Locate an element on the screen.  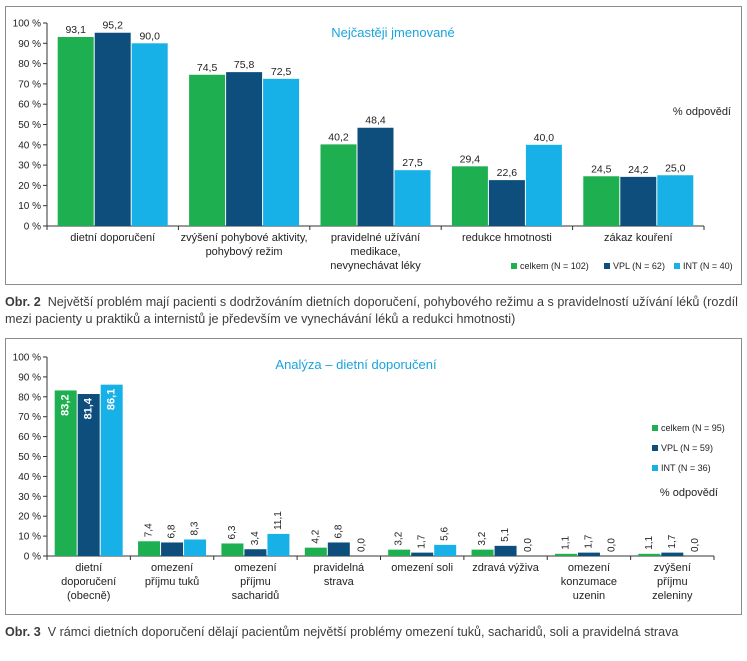
category-label: strava is located at coordinates (339, 582).